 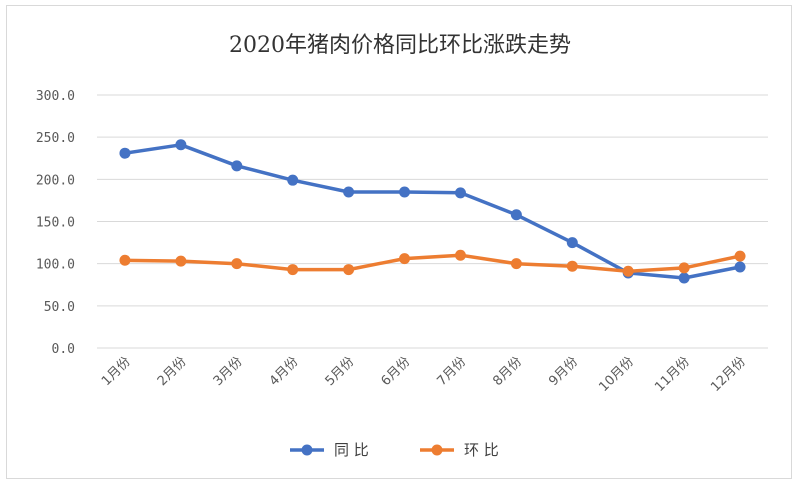 What do you see at coordinates (55, 223) in the screenshot?
I see `y-tick-label: 150.0` at bounding box center [55, 223].